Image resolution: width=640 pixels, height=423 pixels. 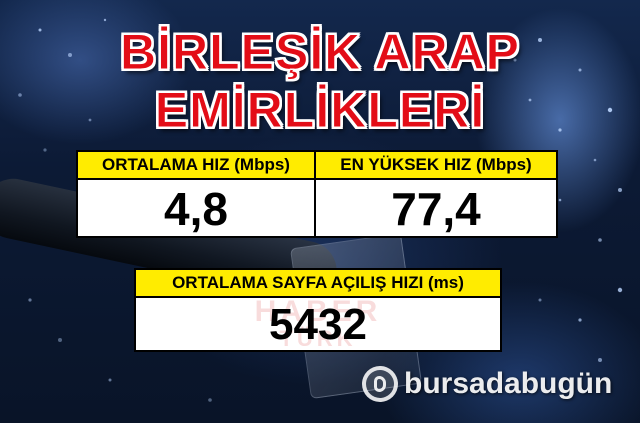 I want to click on max-speed-label: EN YÜKSEK HIZ (Mbps), so click(x=436, y=166).